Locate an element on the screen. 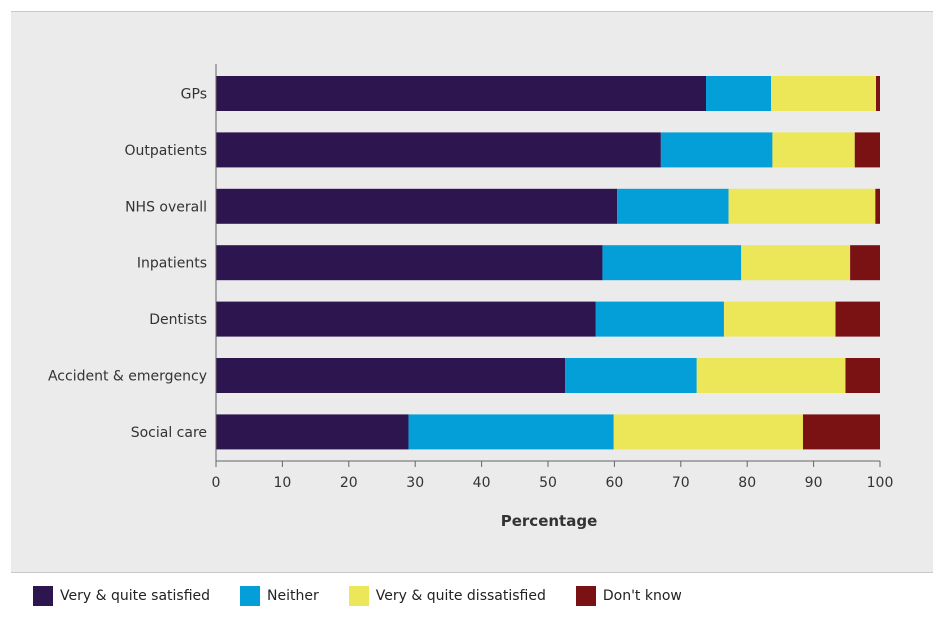 The width and height of the screenshot is (945, 623). bar-inpatients-don-t-know is located at coordinates (865, 263).